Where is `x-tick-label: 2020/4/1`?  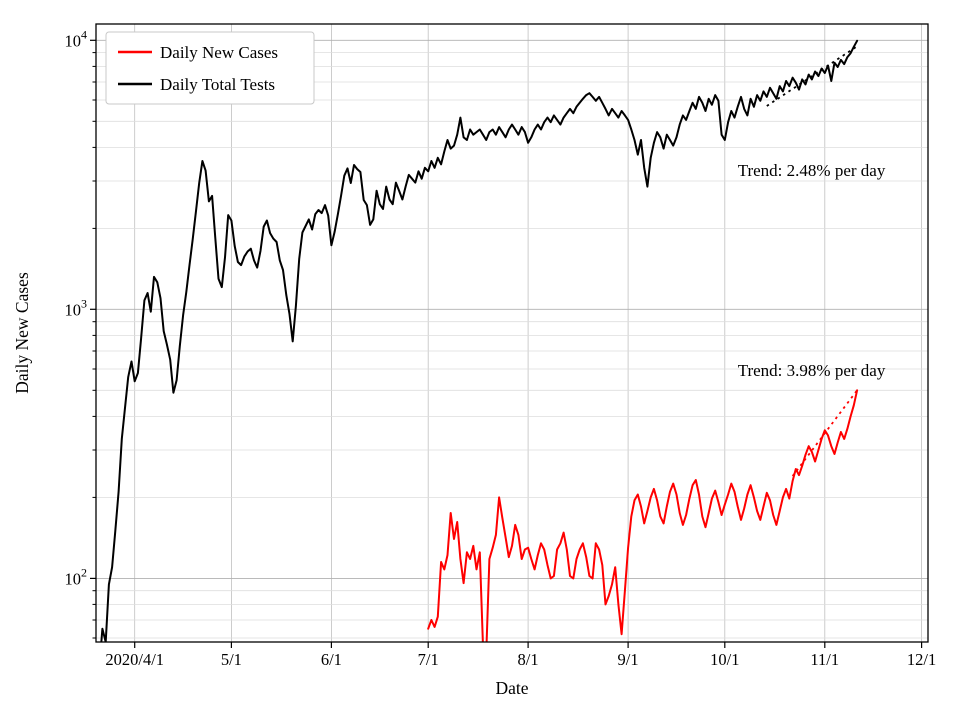
x-tick-label: 2020/4/1 is located at coordinates (134, 659).